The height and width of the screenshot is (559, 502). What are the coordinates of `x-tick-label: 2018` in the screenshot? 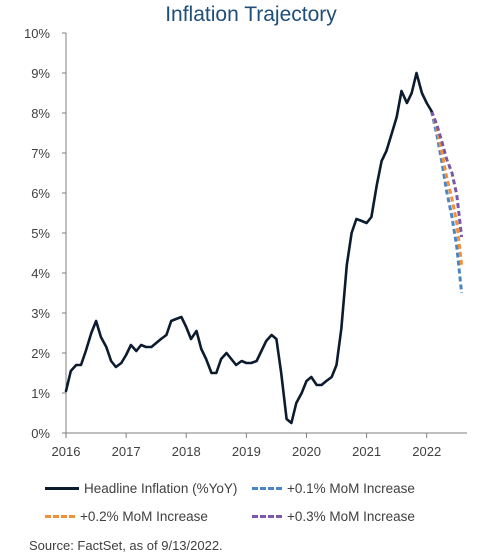 It's located at (186, 451).